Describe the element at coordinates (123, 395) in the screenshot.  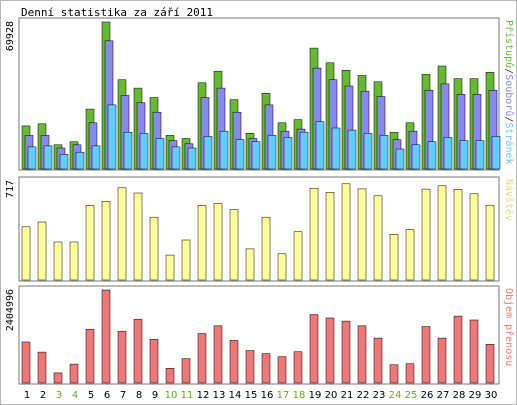
I see `x-tick-label-day-7: 7` at that location.